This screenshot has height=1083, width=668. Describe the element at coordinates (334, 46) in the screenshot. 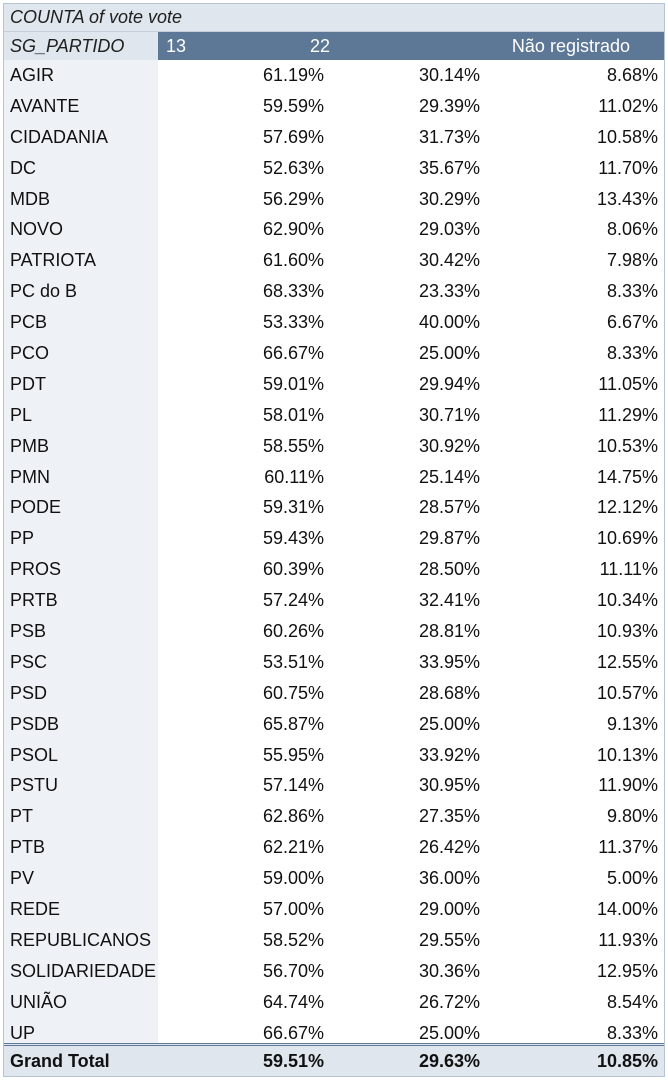

I see `pivot-header-row: SG_PARTIDO 13 22 Não registrado` at that location.